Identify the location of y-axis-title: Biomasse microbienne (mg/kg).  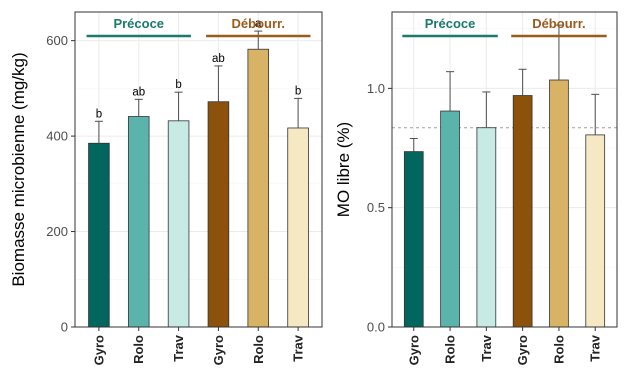
(18, 169).